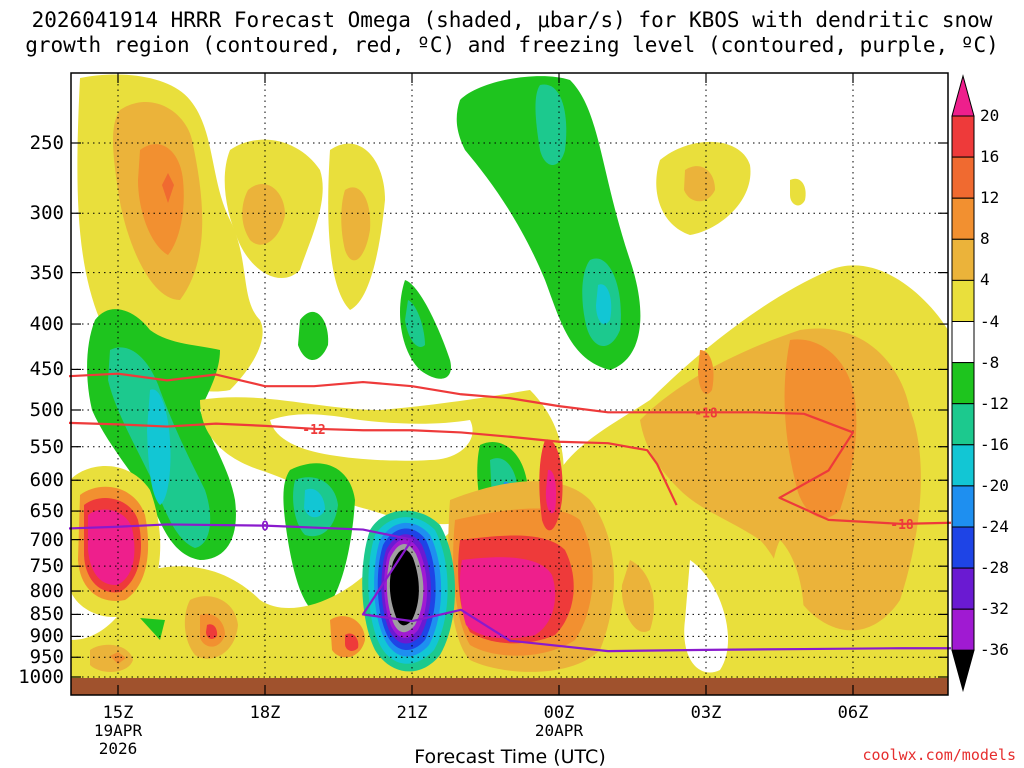  Describe the element at coordinates (46, 480) in the screenshot. I see `y-tick-label: 600` at that location.